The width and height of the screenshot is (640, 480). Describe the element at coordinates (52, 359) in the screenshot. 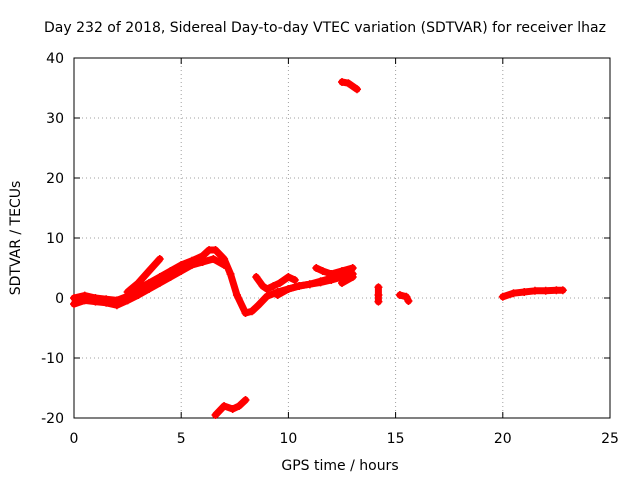

I see `y-tick-label: -10` at that location.